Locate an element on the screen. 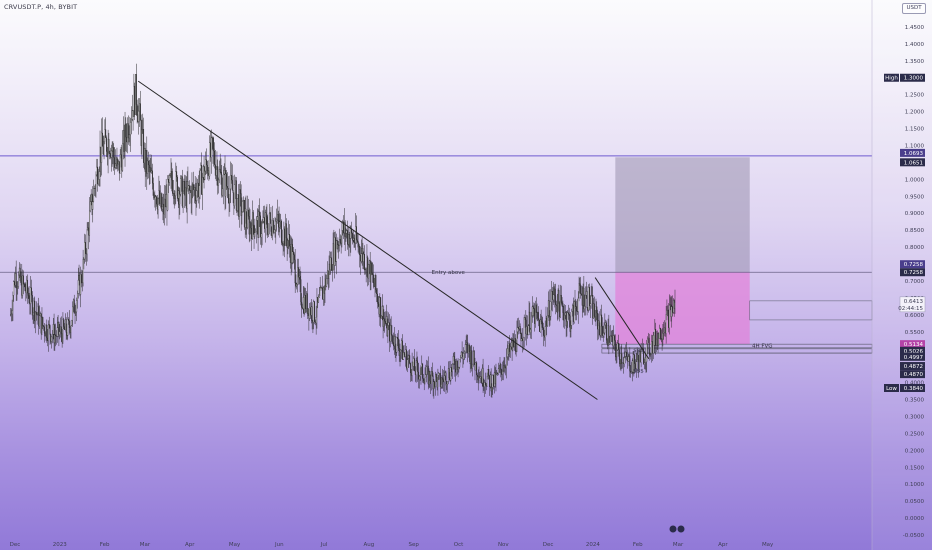  replay-icon is located at coordinates (673, 529).